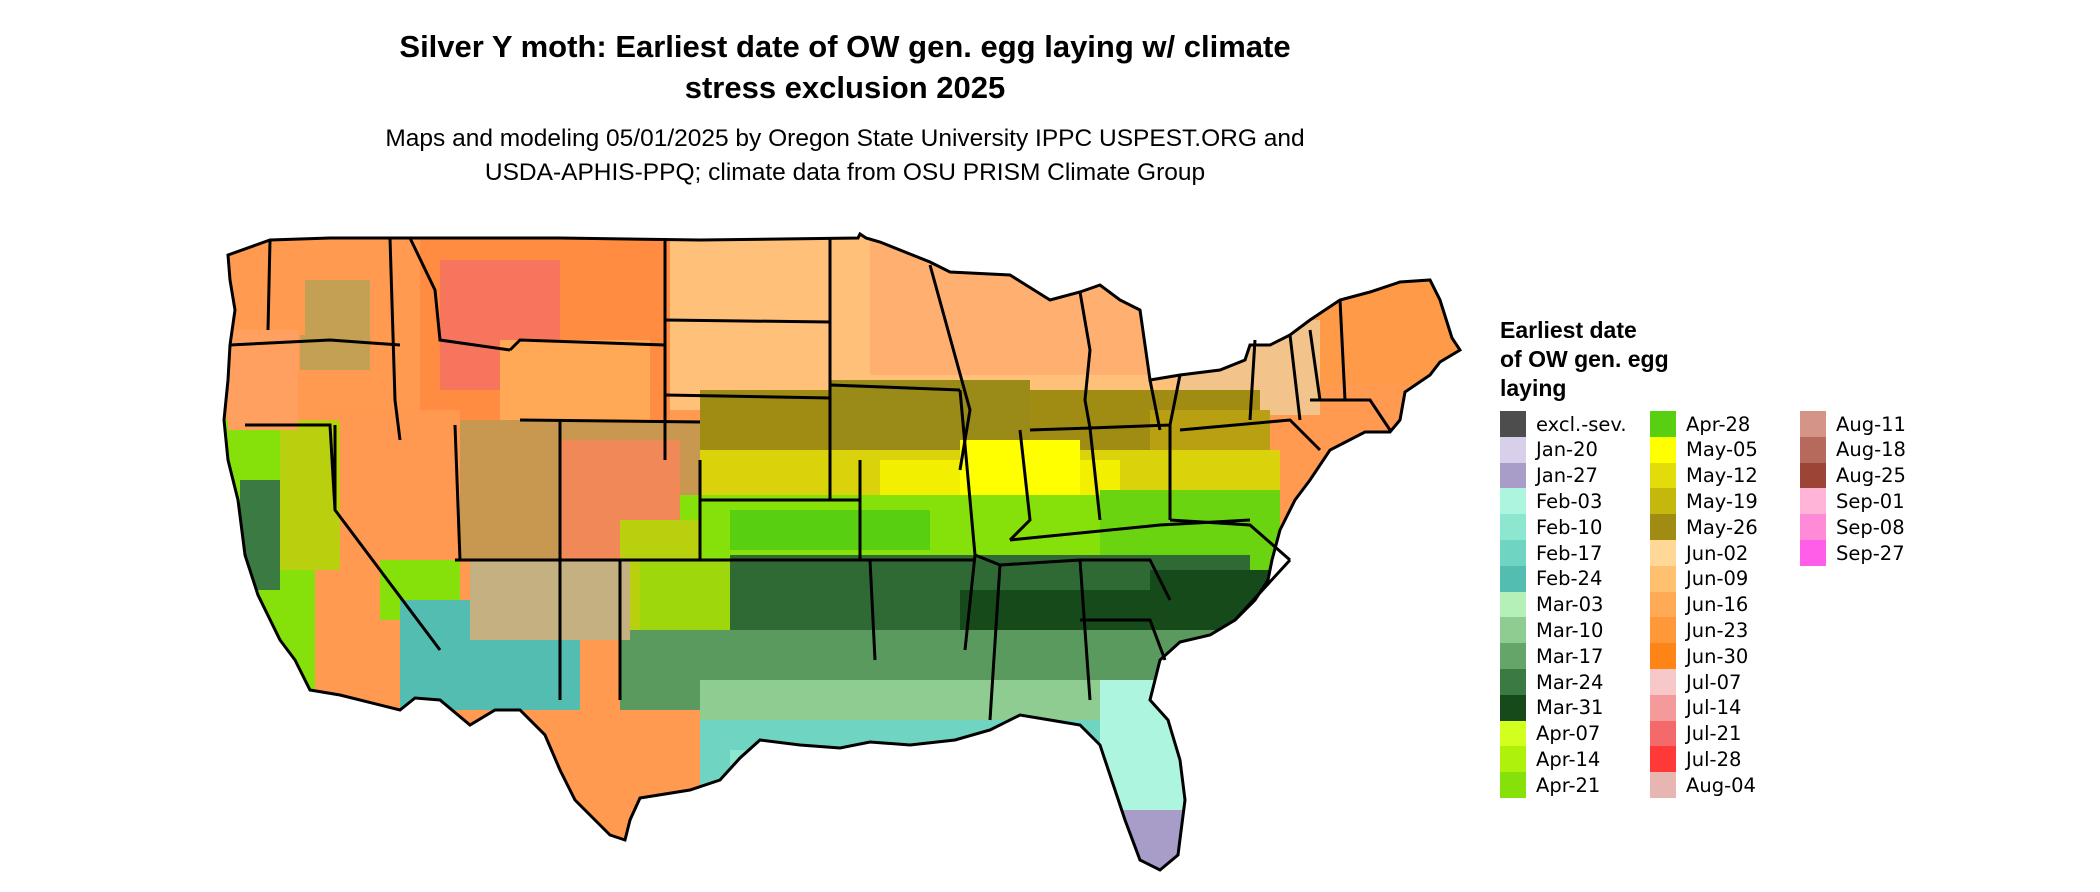 The height and width of the screenshot is (892, 2100). I want to click on legend-title: Earliest date of OW gen. egg laying, so click(1615, 359).